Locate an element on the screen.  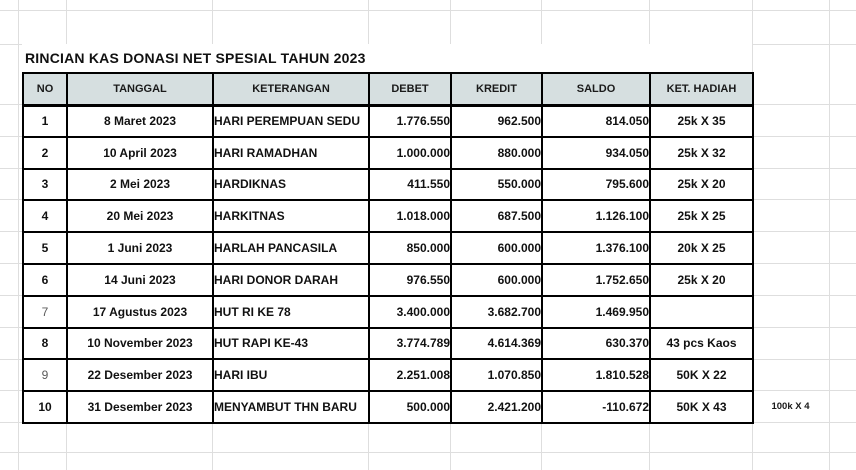
cell-ket-hadiah: 50K X 22 is located at coordinates (701, 375).